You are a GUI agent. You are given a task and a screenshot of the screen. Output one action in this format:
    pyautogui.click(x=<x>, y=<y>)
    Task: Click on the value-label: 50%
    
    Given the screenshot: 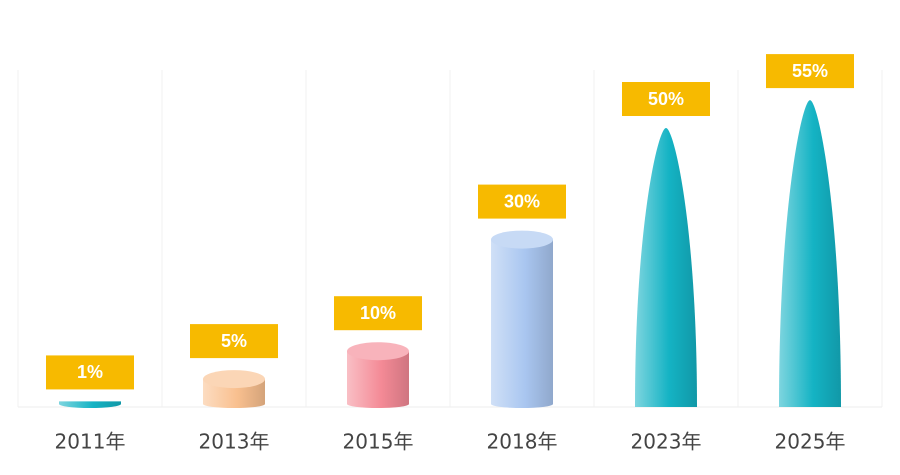 What is the action you would take?
    pyautogui.click(x=666, y=99)
    